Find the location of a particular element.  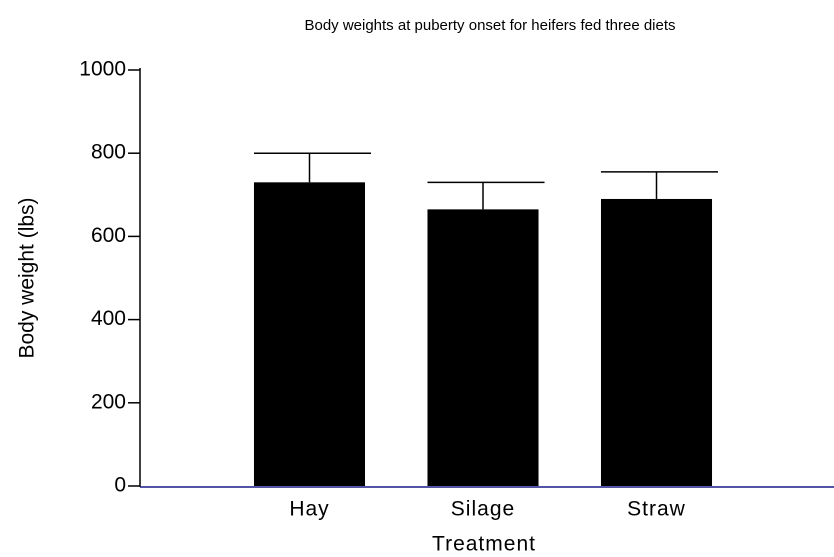

y-tick-label: 800 is located at coordinates (108, 152).